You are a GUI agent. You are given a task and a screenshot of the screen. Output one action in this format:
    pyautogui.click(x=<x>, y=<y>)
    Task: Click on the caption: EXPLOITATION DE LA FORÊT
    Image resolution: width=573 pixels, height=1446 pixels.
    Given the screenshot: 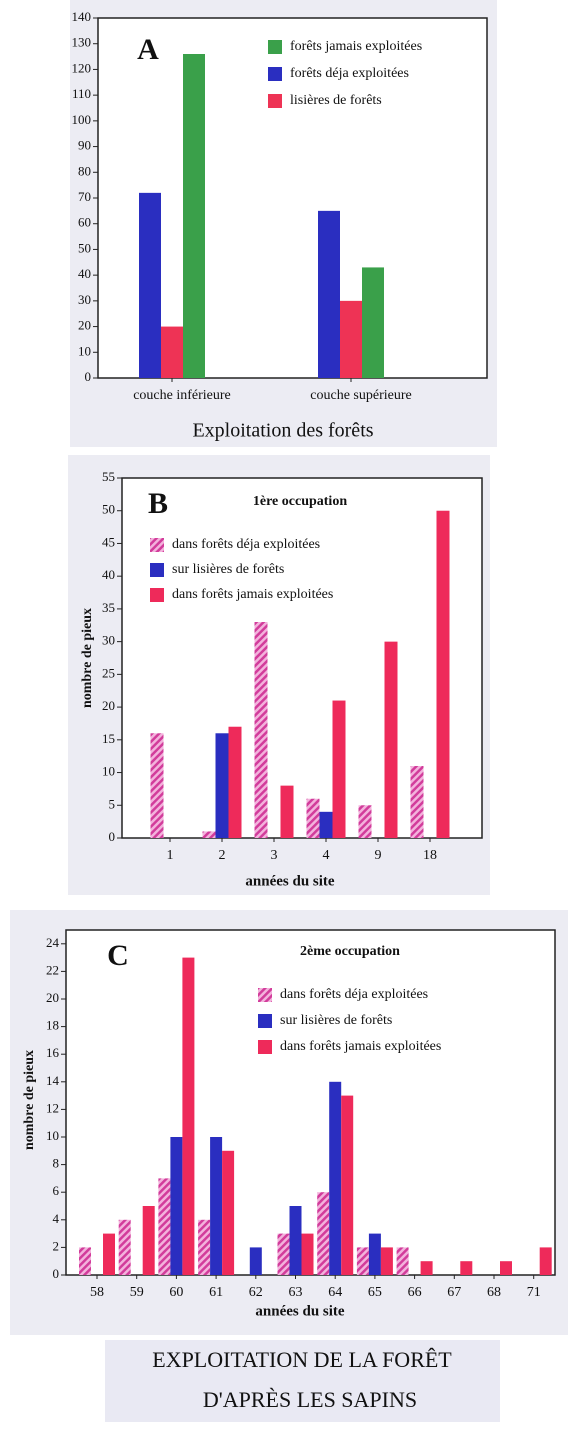 What is the action you would take?
    pyautogui.click(x=302, y=1359)
    